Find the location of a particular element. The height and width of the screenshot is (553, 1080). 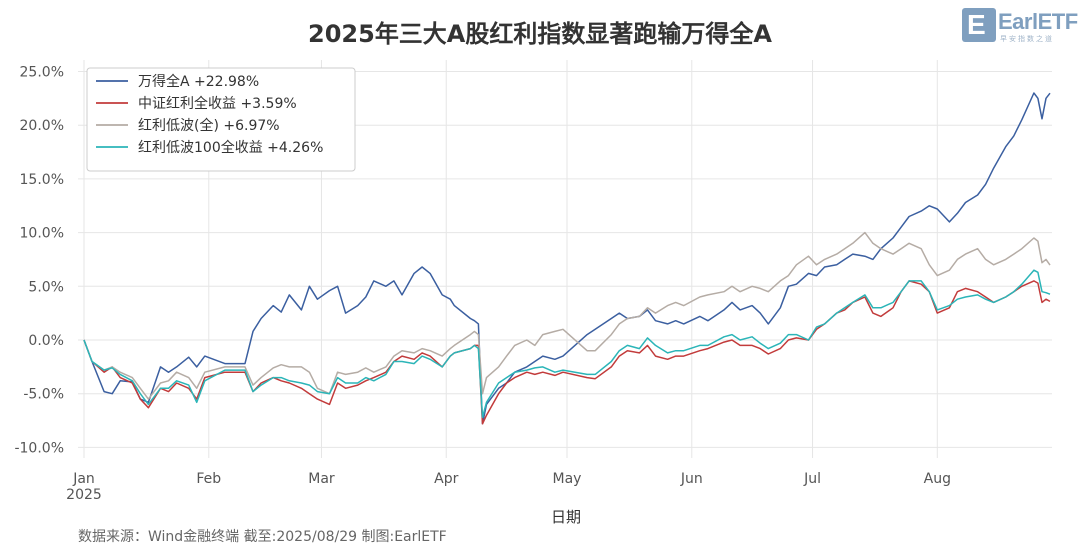

legend-label: 万得全A +22.98% is located at coordinates (198, 81).